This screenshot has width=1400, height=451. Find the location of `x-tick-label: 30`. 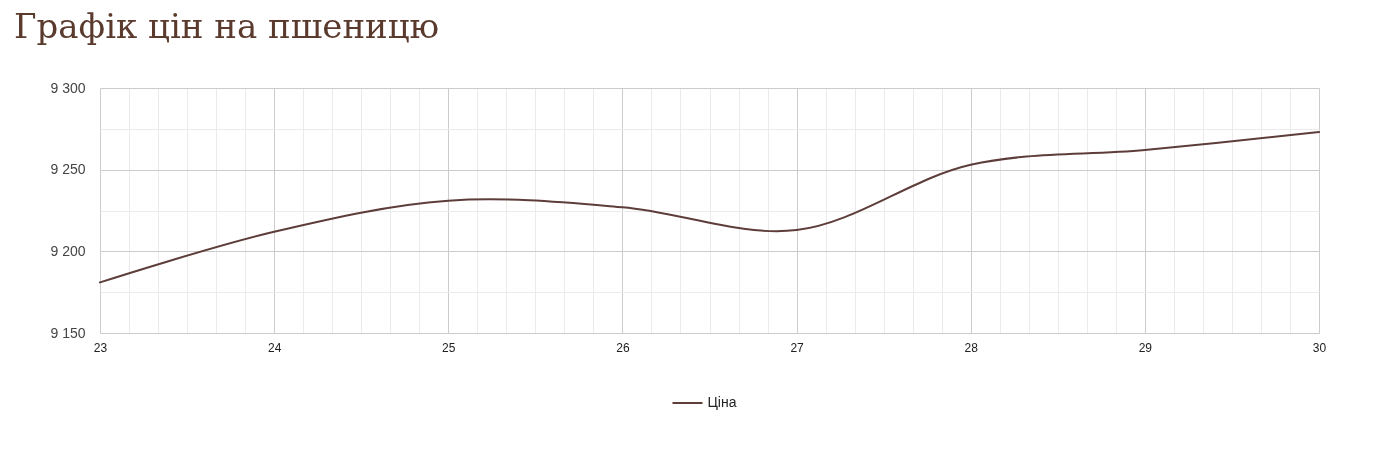

x-tick-label: 30 is located at coordinates (1319, 347).